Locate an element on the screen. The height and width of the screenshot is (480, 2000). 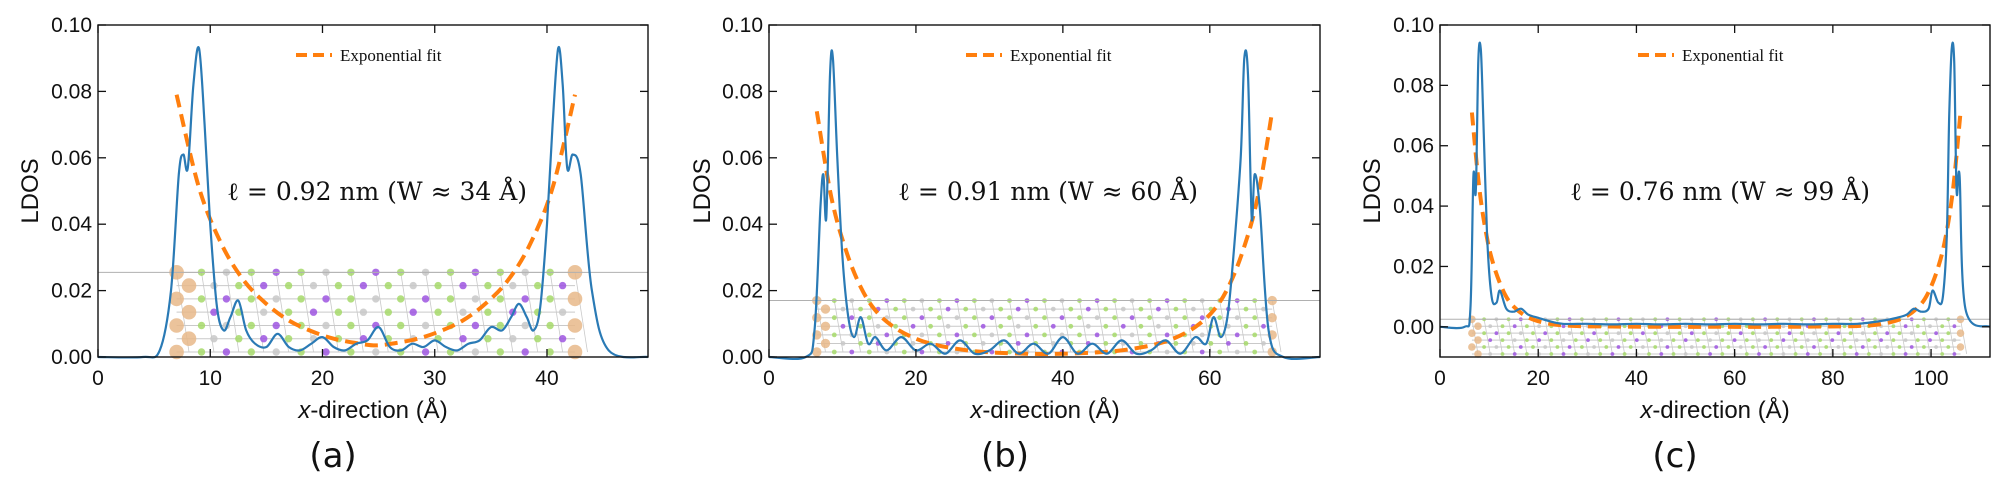
y-tick-label: 0.04 is located at coordinates (742, 224).